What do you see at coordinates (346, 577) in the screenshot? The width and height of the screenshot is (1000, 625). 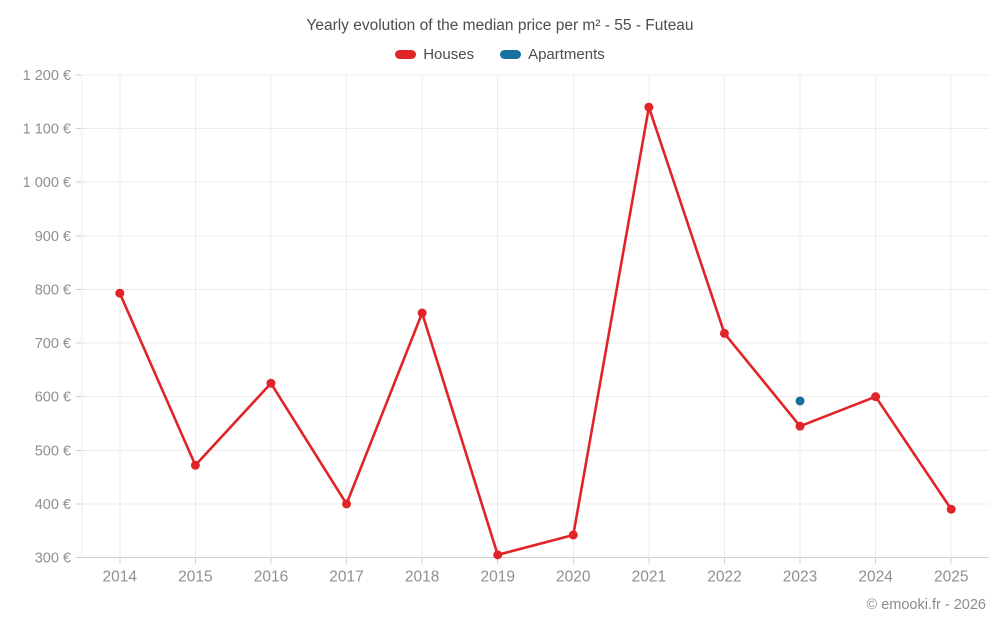 I see `x-tick-label: 2017` at bounding box center [346, 577].